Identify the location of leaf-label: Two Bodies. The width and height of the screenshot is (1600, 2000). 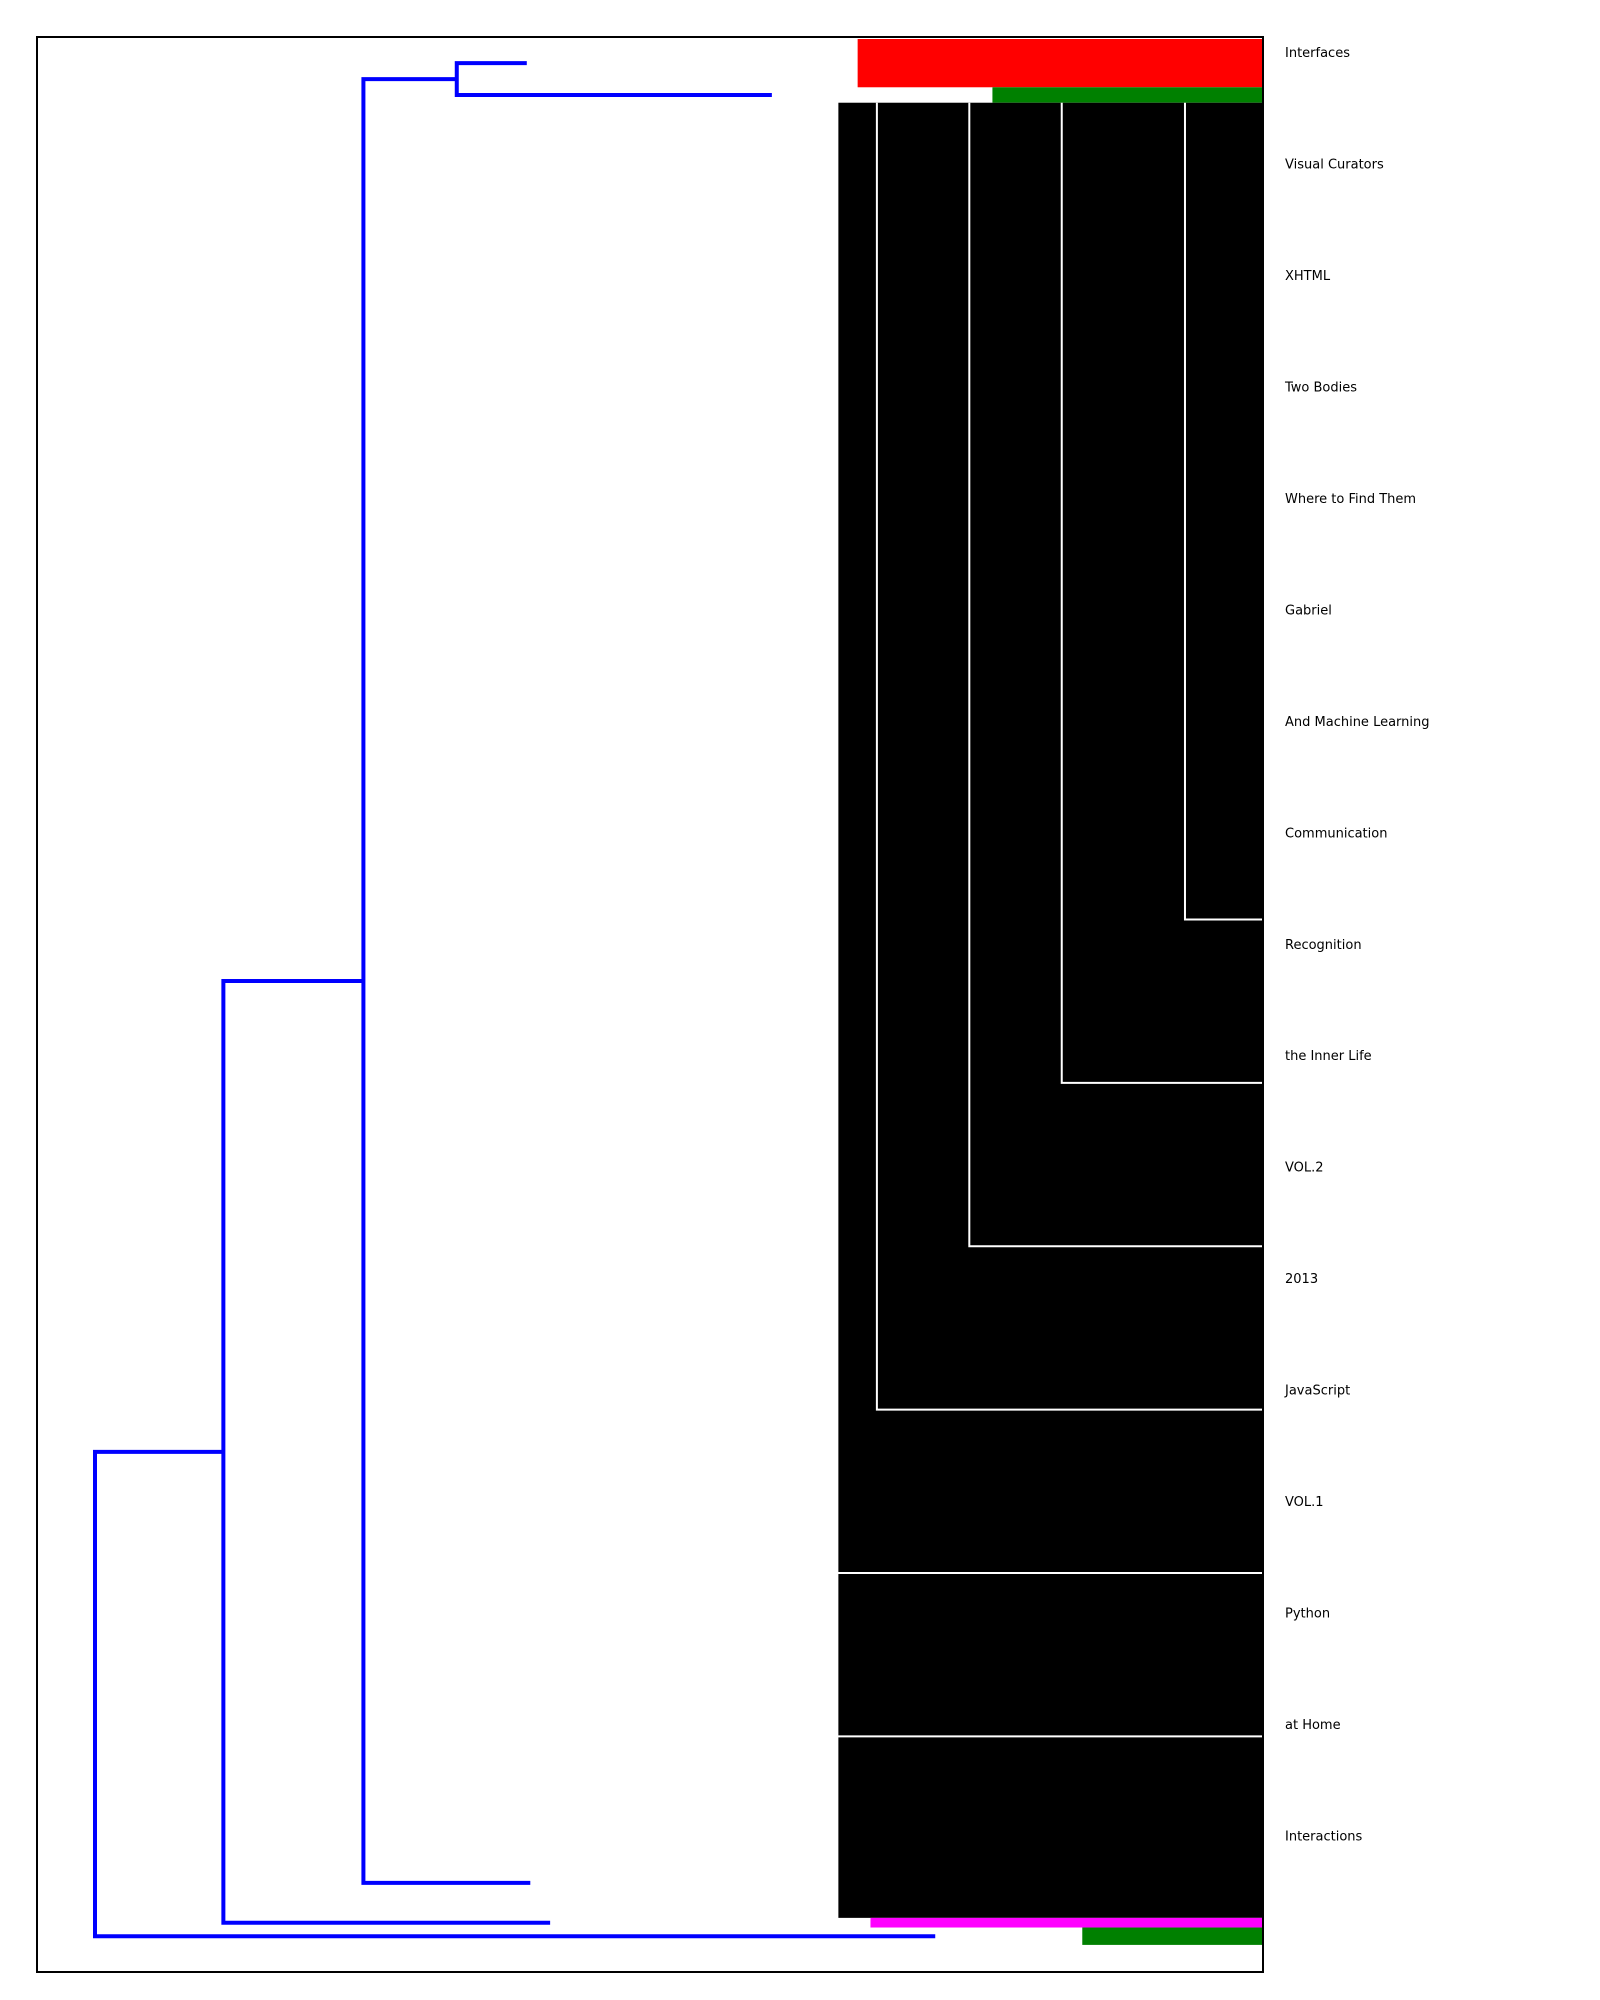
(1320, 387).